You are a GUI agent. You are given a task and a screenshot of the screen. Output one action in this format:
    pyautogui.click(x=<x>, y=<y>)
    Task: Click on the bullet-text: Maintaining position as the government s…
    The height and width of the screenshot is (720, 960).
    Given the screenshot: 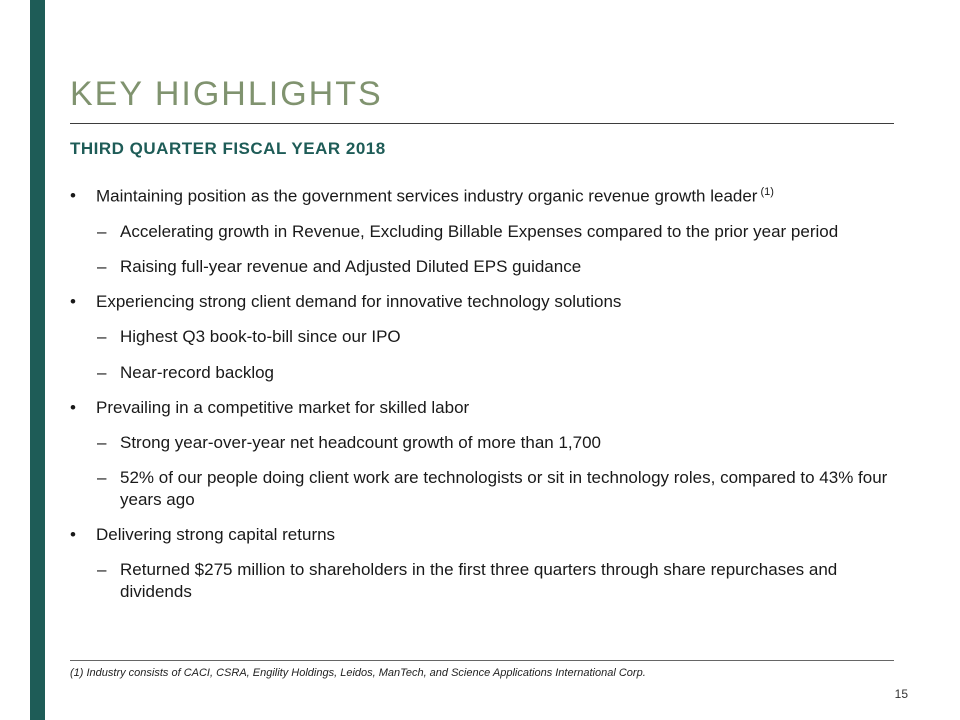 What is the action you would take?
    pyautogui.click(x=495, y=196)
    